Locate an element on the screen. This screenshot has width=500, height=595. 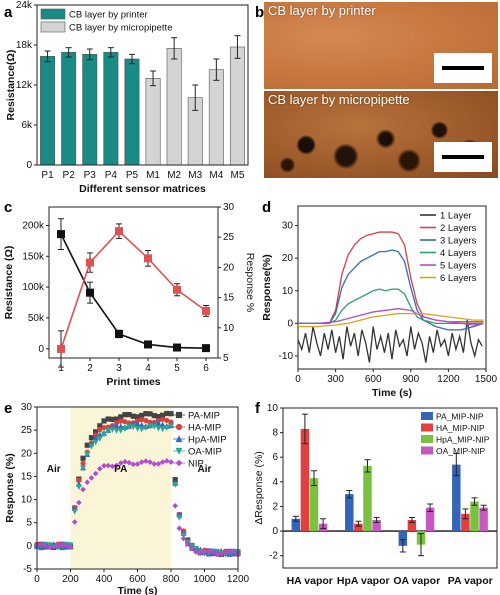
e-annotation: PA is located at coordinates (120, 469).